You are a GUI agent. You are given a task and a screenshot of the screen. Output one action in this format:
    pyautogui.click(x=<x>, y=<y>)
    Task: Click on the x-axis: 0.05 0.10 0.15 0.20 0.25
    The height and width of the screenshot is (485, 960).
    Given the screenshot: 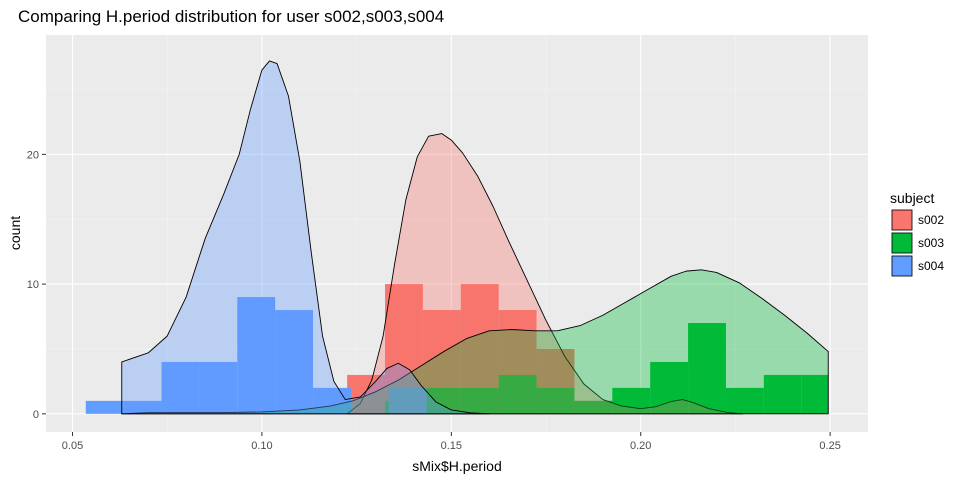 What is the action you would take?
    pyautogui.click(x=451, y=442)
    